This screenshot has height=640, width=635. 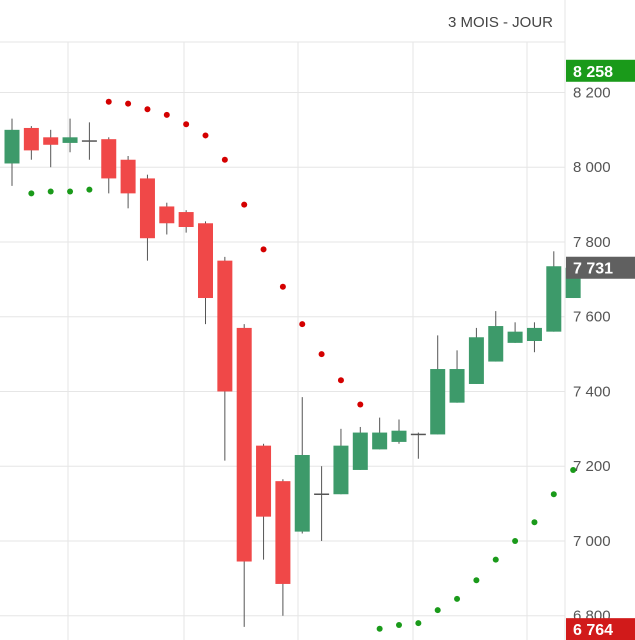 I want to click on y-tick-label: 7 600, so click(x=592, y=317).